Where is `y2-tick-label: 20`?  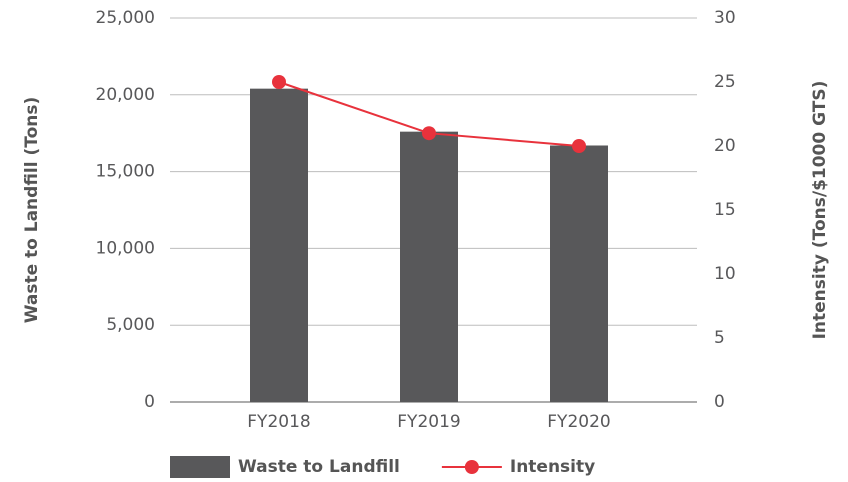 y2-tick-label: 20 is located at coordinates (725, 146).